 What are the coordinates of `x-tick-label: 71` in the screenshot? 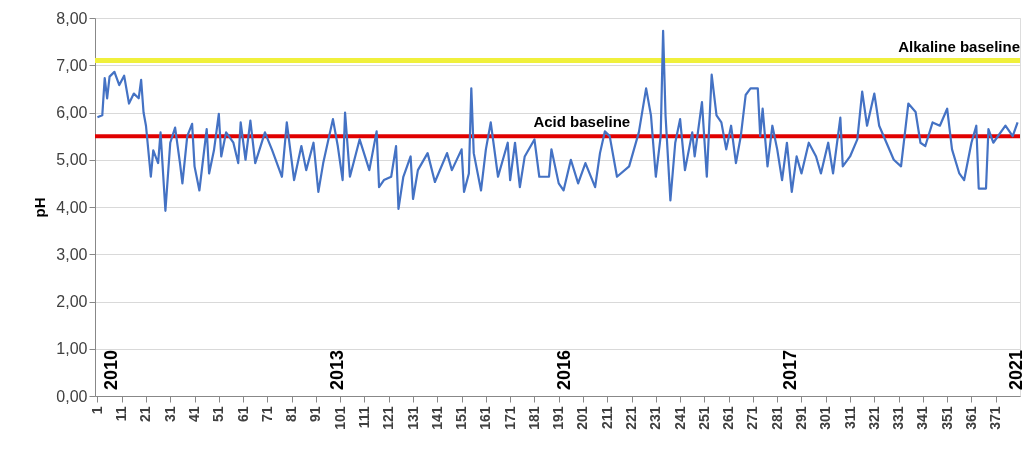 It's located at (266, 414).